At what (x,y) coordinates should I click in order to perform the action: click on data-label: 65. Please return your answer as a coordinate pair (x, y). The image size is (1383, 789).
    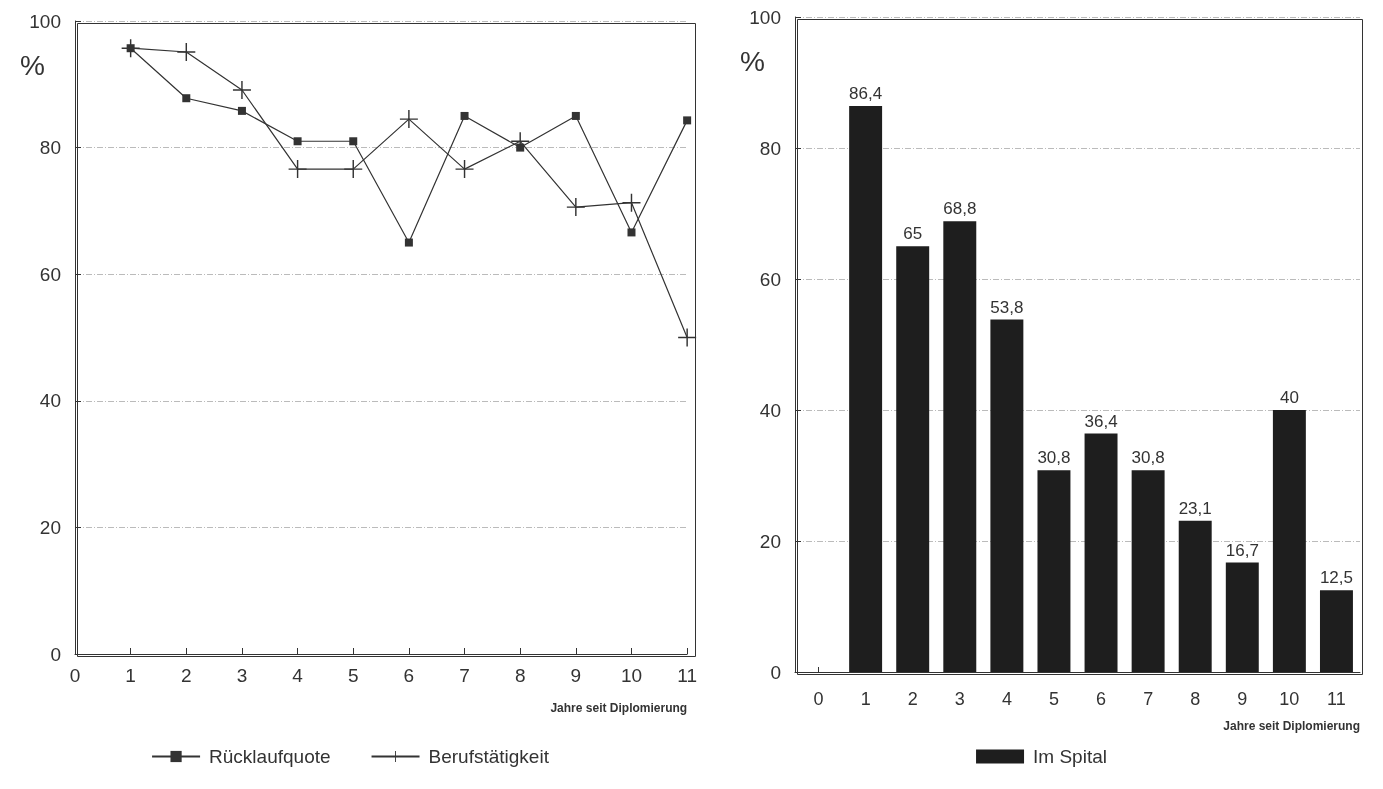
    Looking at the image, I should click on (913, 234).